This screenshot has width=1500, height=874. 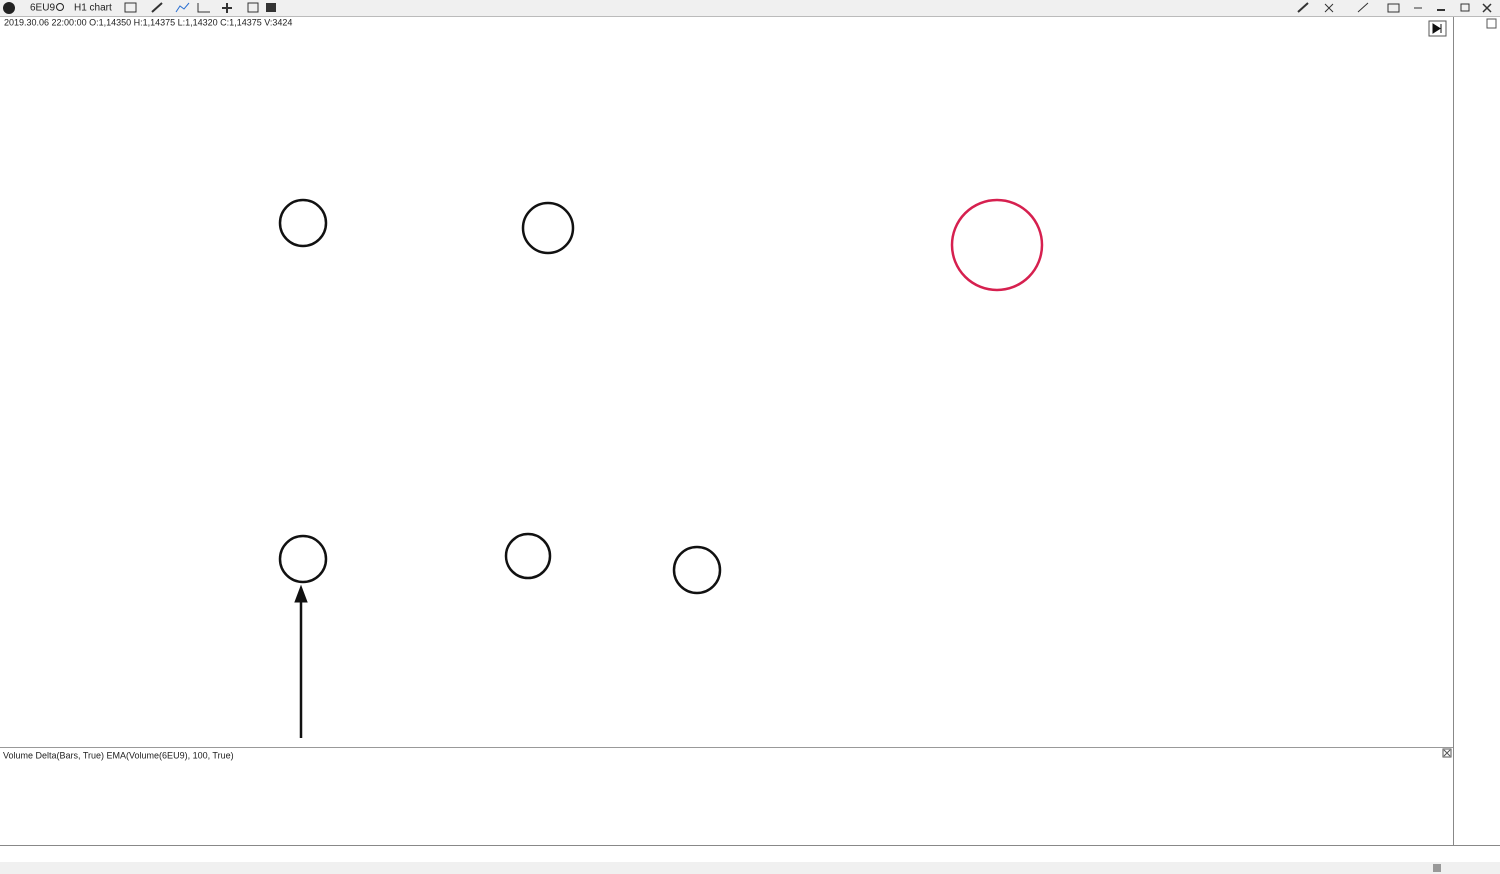 I want to click on add-icon, so click(x=227, y=8).